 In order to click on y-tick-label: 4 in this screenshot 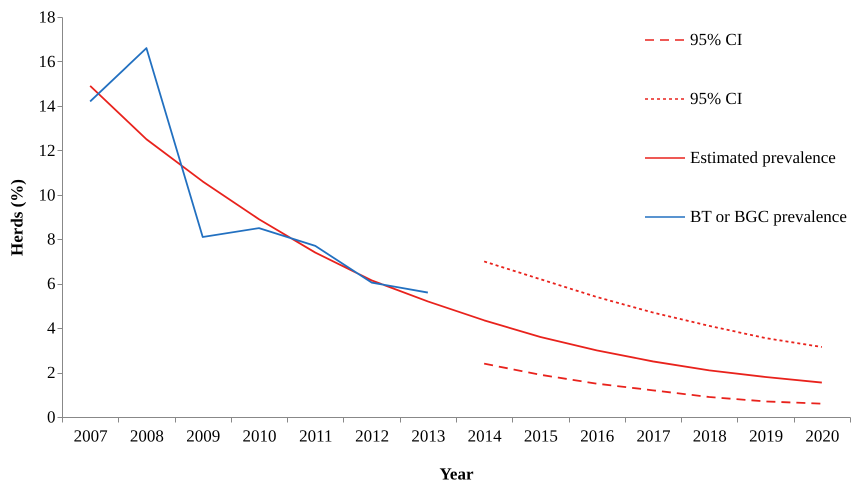, I will do `click(51, 328)`.